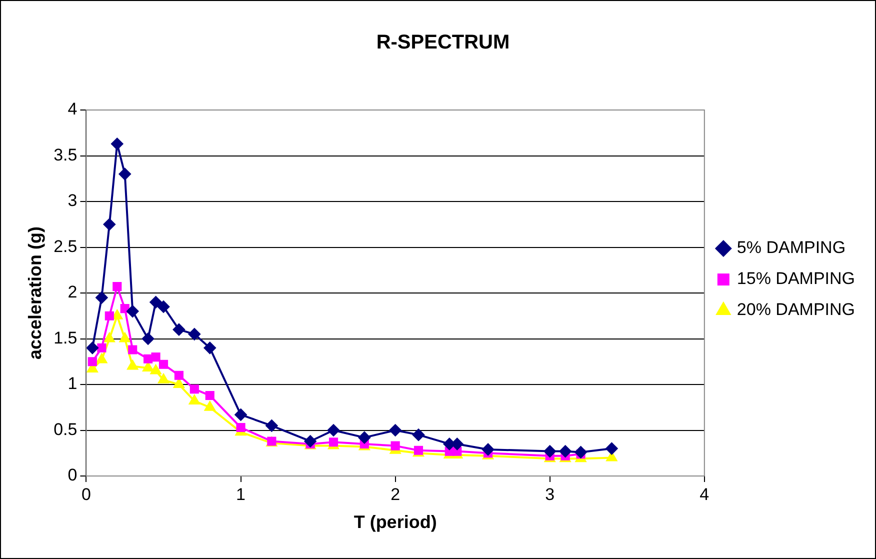 This screenshot has height=559, width=876. I want to click on y-tick-label: 0.5, so click(66, 429).